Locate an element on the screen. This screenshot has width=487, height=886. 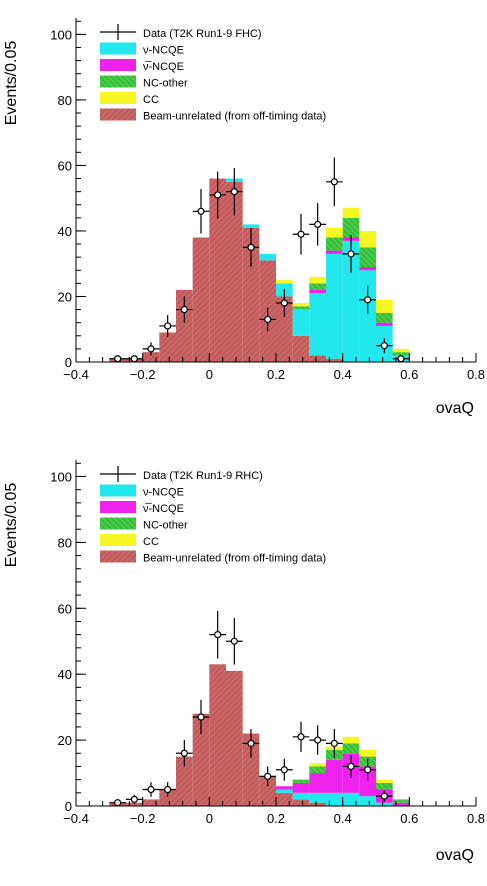
x-tick-label: 0.4 is located at coordinates (343, 374).